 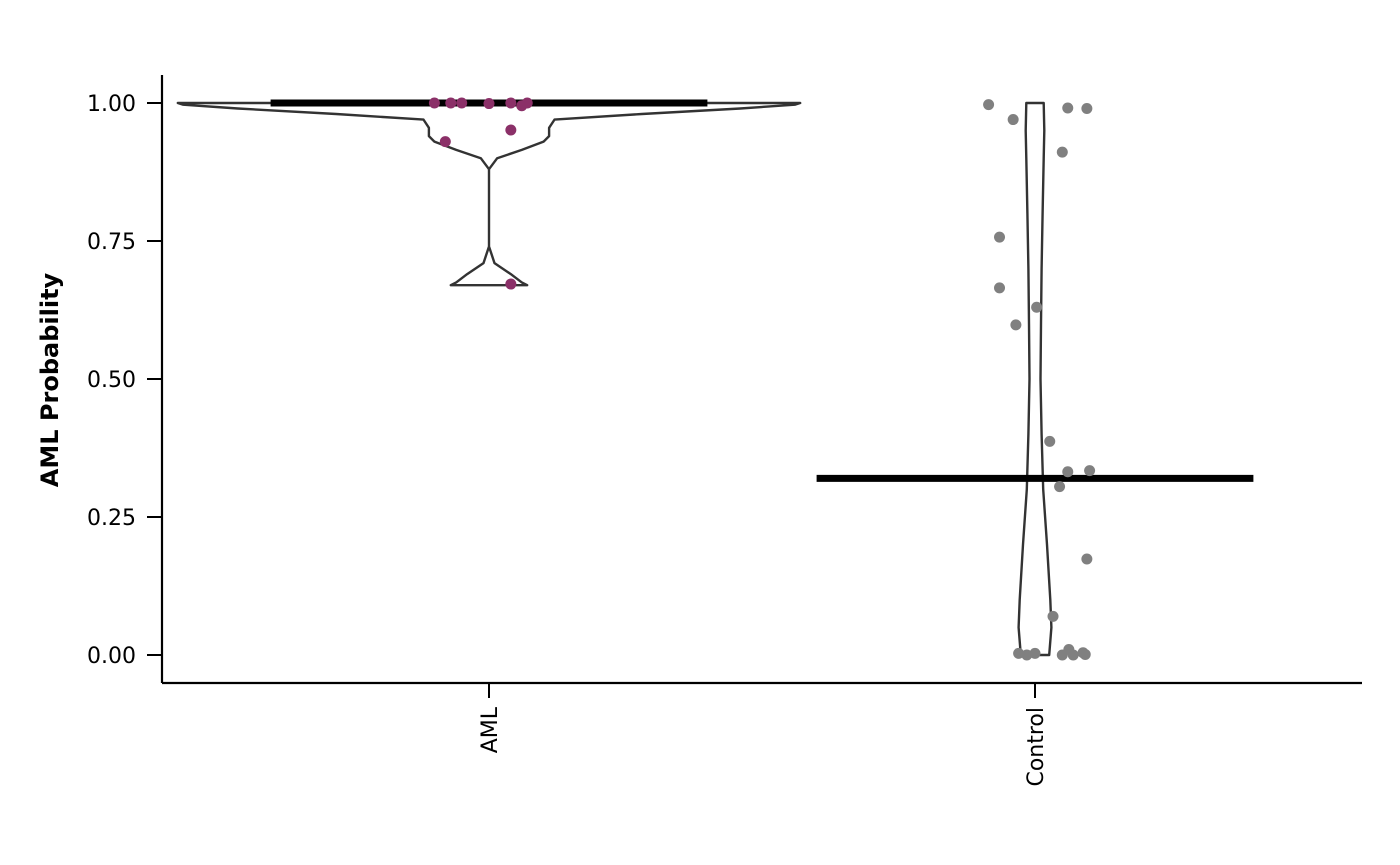 I want to click on y-tick-label: 0.00, so click(x=111, y=656).